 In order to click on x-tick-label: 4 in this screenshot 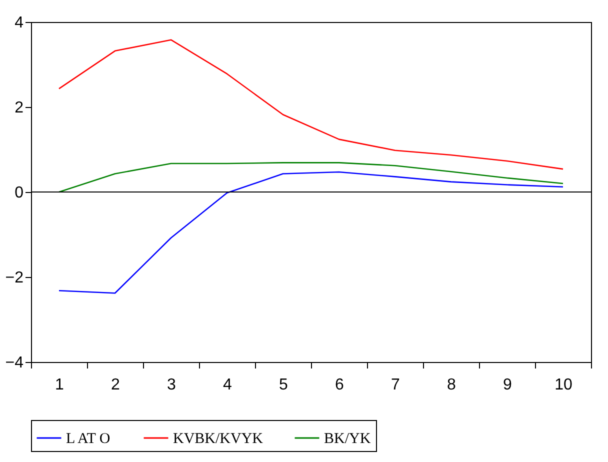, I will do `click(227, 385)`.